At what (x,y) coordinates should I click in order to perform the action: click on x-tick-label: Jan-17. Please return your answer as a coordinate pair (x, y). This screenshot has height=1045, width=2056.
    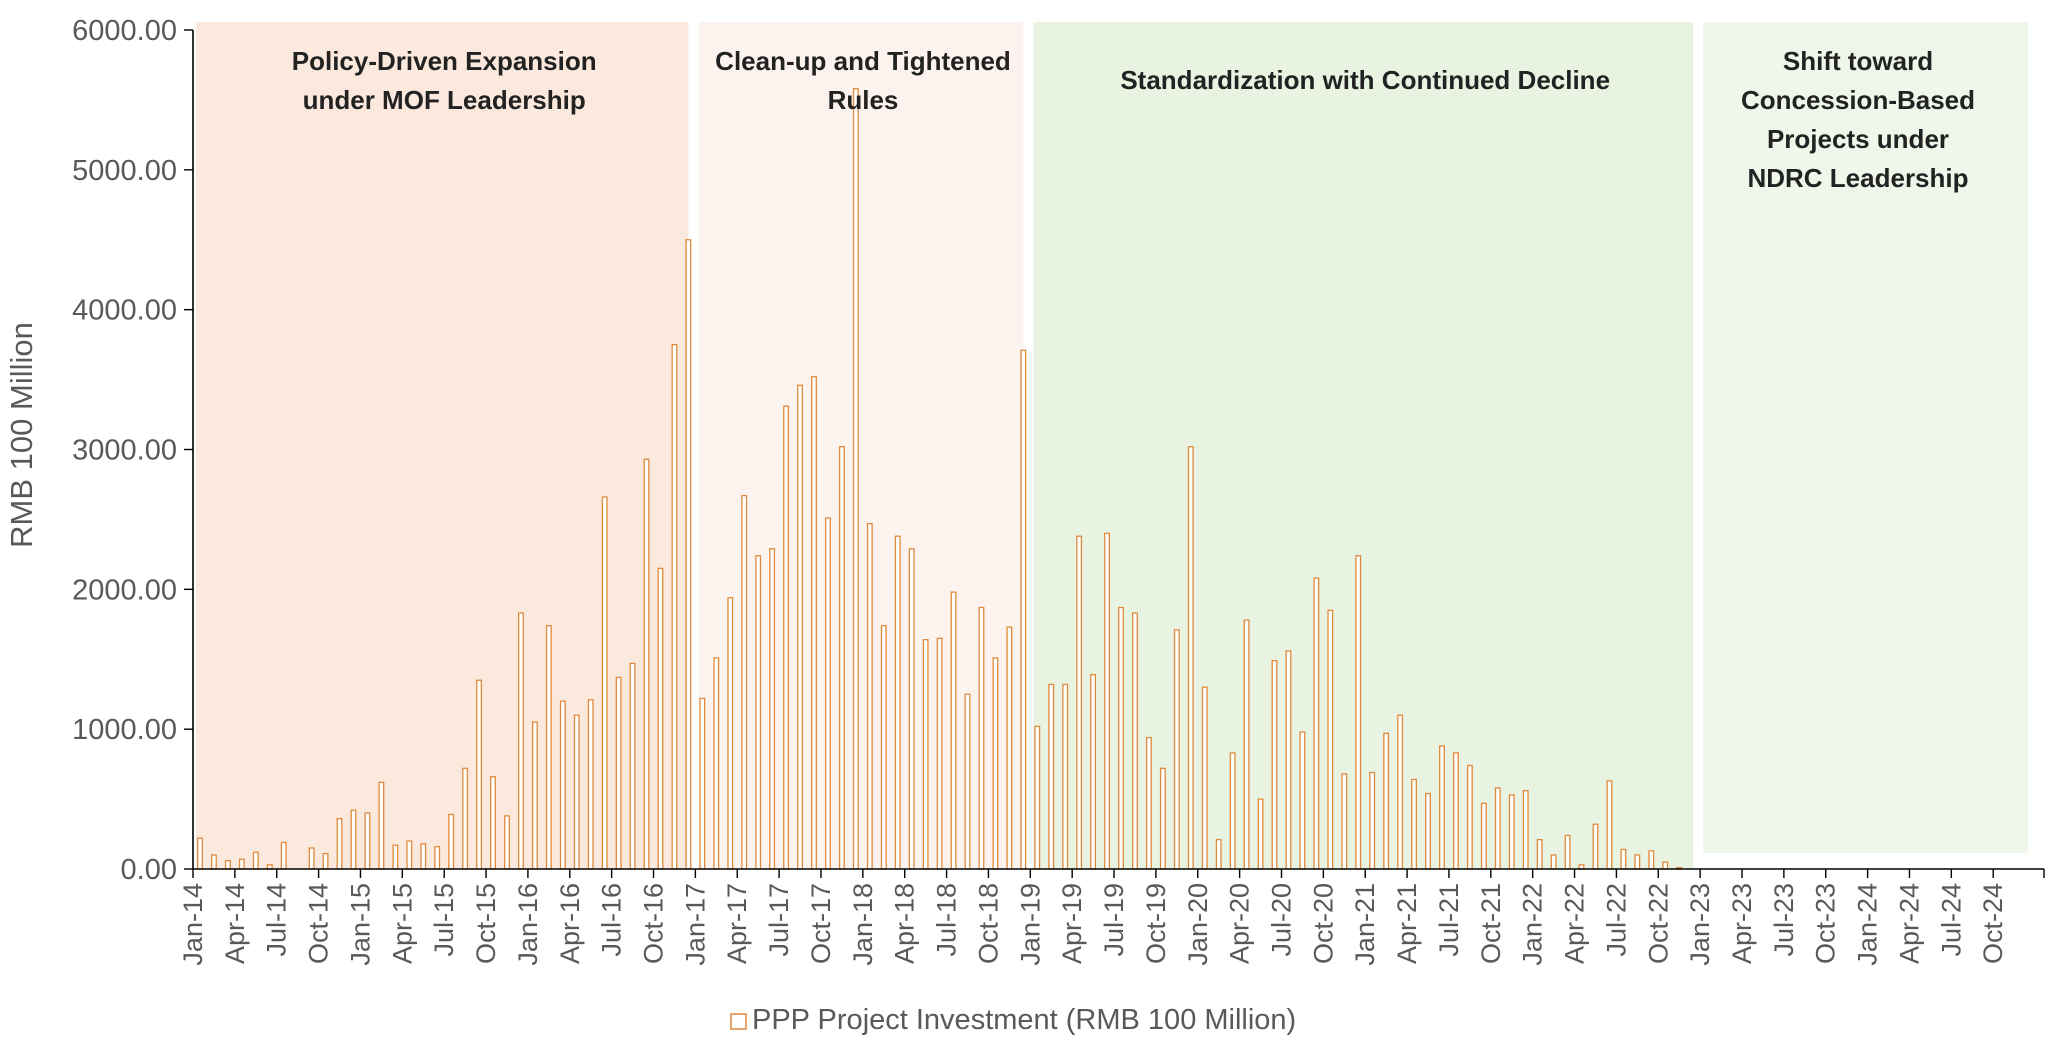
    Looking at the image, I should click on (695, 924).